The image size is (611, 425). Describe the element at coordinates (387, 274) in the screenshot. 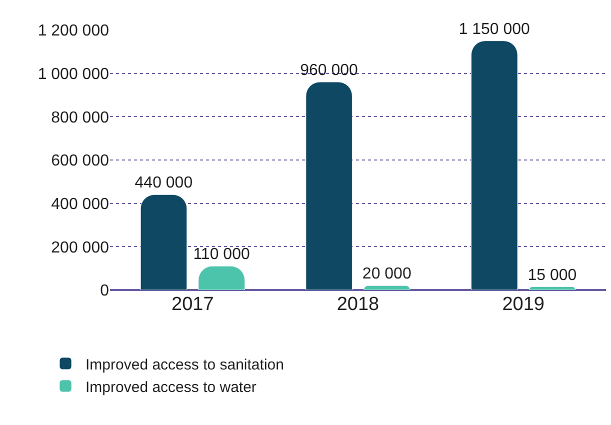

I see `data-label: 20 000` at that location.